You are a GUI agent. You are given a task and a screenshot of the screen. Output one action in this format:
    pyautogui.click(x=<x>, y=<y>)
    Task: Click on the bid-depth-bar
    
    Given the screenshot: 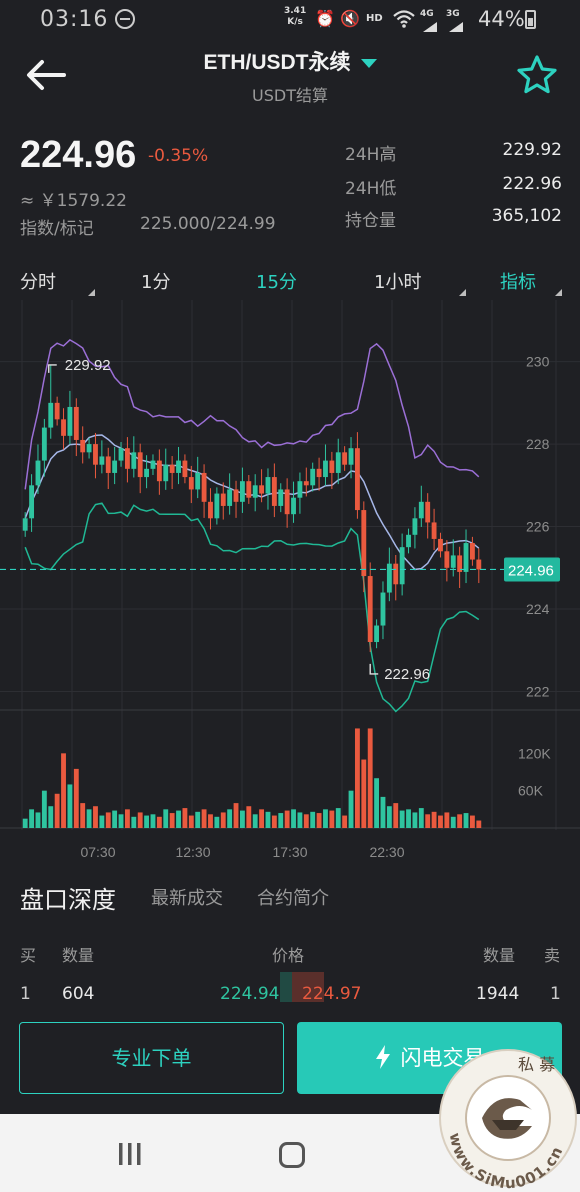 What is the action you would take?
    pyautogui.click(x=286, y=987)
    